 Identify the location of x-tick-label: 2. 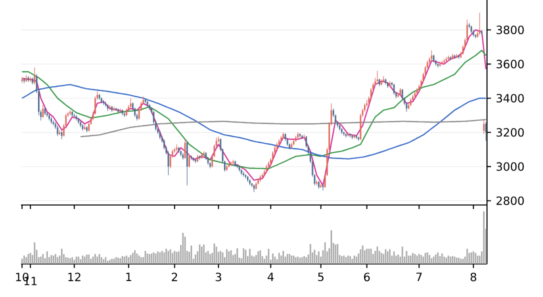
(175, 277).